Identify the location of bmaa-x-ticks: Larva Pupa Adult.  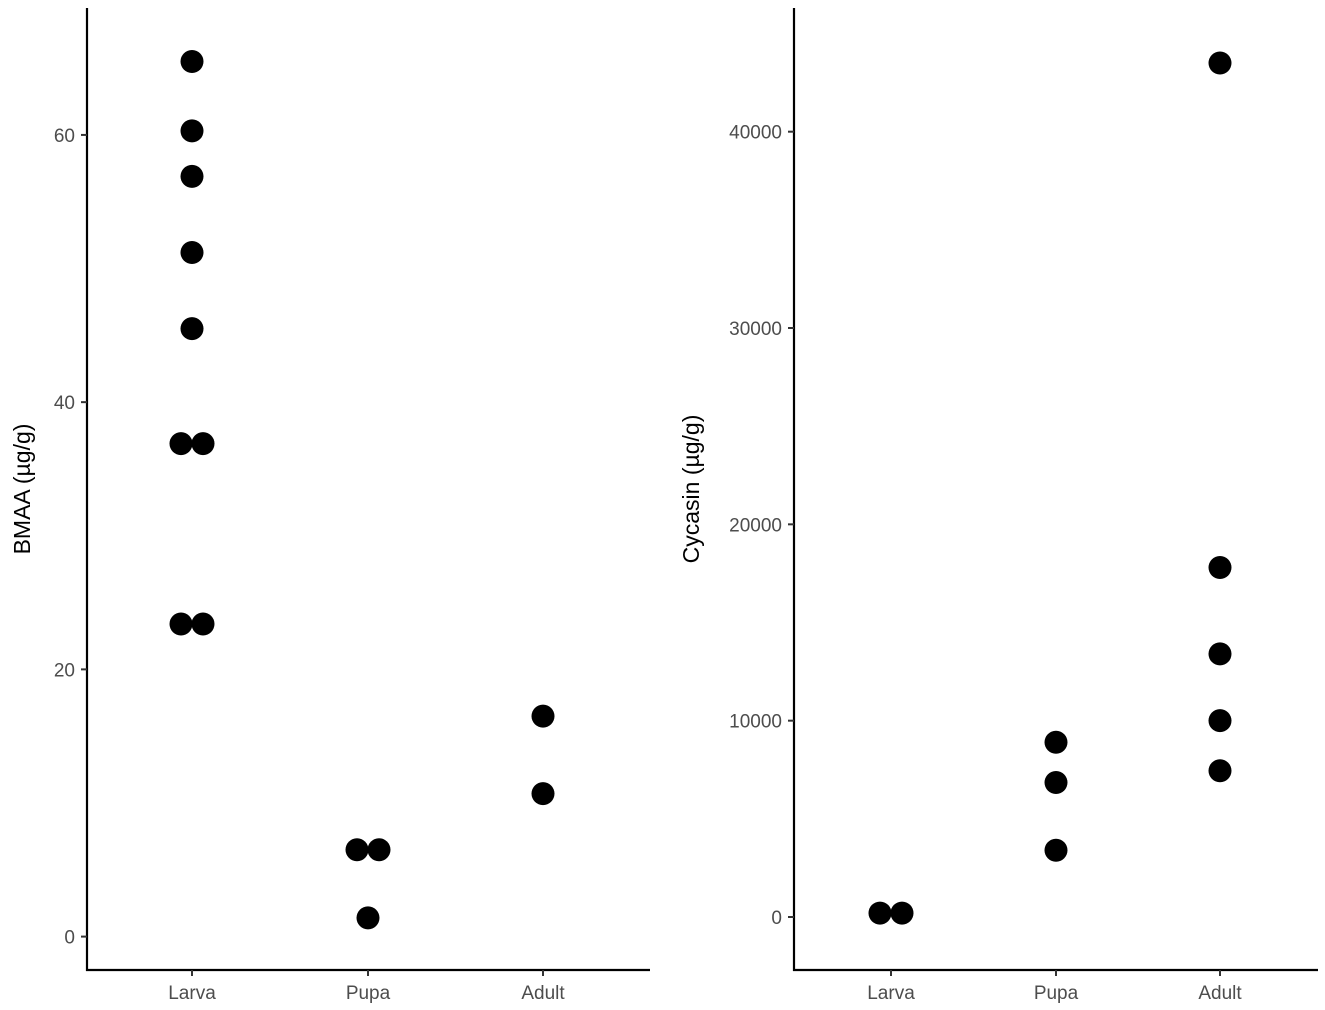
(366, 987).